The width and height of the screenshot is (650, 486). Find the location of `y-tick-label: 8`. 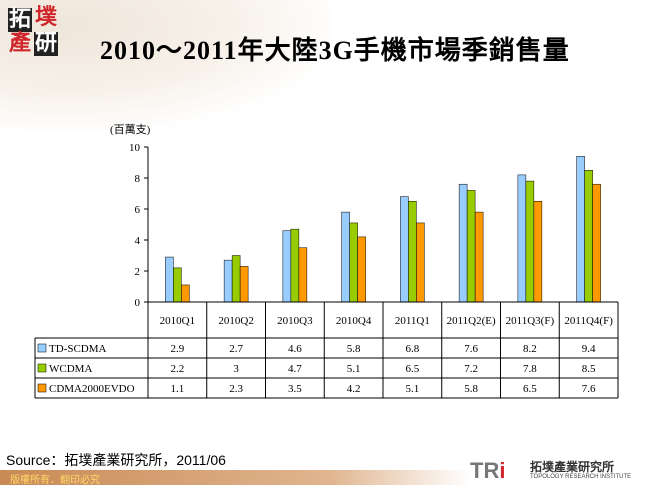

y-tick-label: 8 is located at coordinates (138, 179).